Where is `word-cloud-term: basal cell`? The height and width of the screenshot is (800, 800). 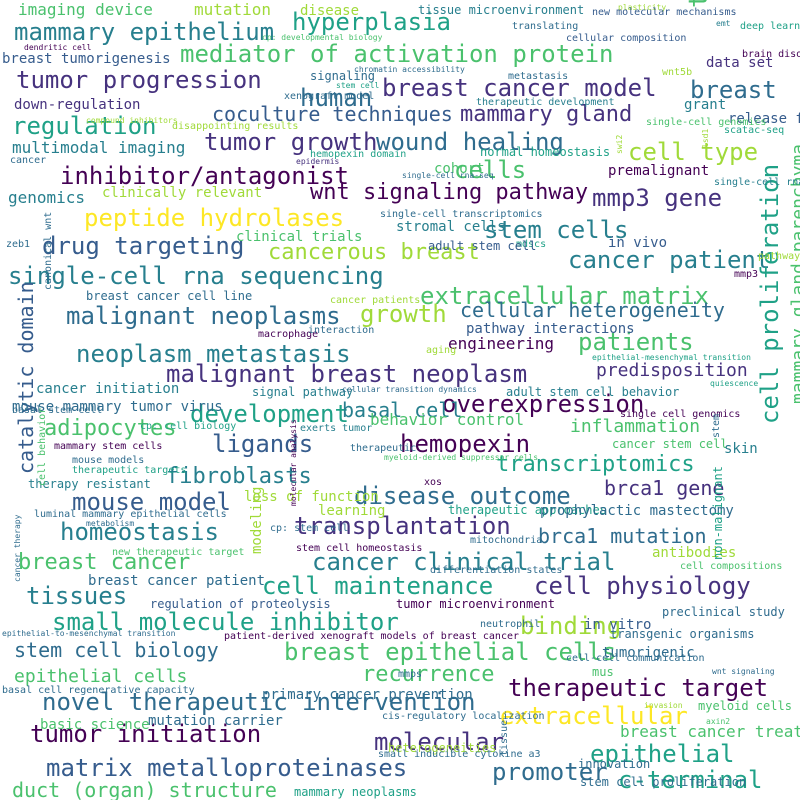 word-cloud-term: basal cell is located at coordinates (402, 410).